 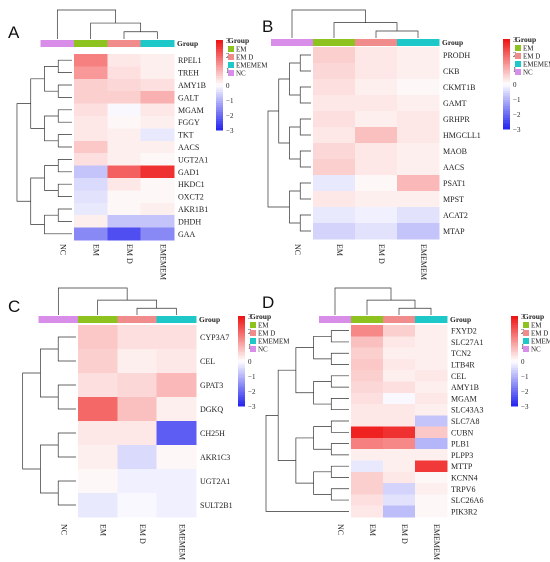 What do you see at coordinates (436, 542) in the screenshot?
I see `column-label: EMEMEM` at bounding box center [436, 542].